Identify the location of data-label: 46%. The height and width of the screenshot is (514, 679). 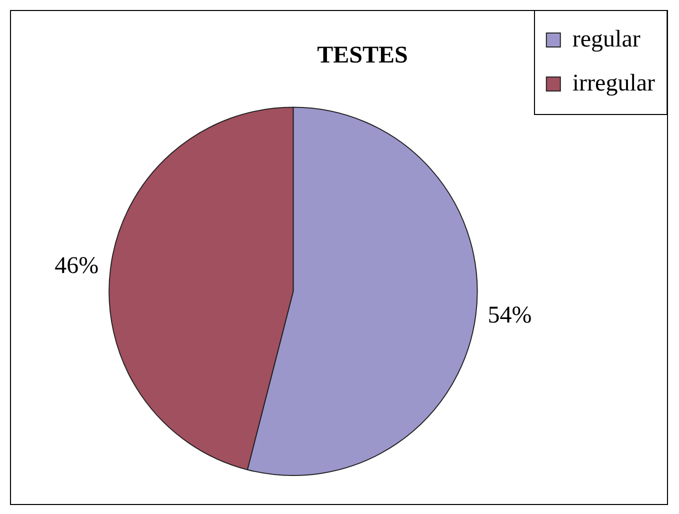
(76, 266).